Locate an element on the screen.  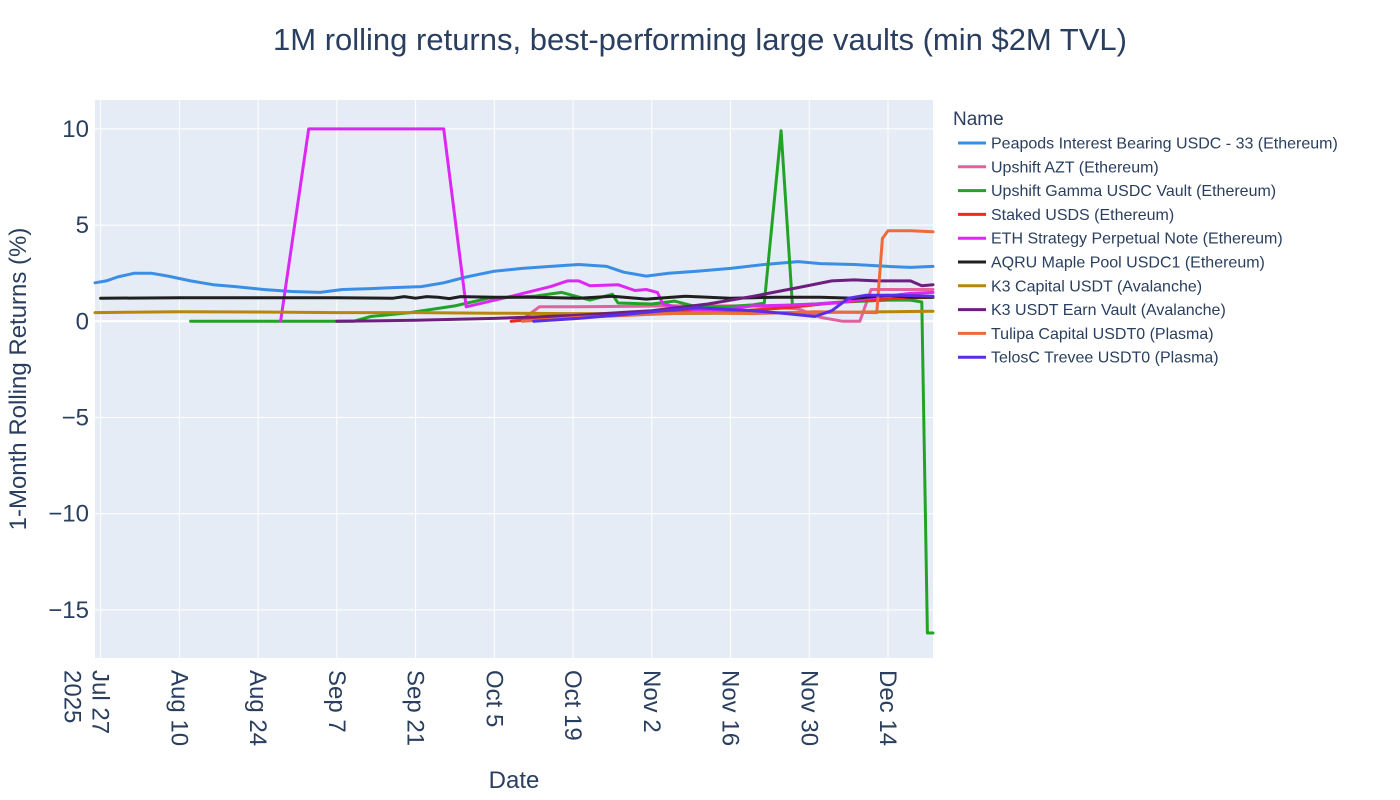
x-tick-label: Nov 2 is located at coordinates (651, 701).